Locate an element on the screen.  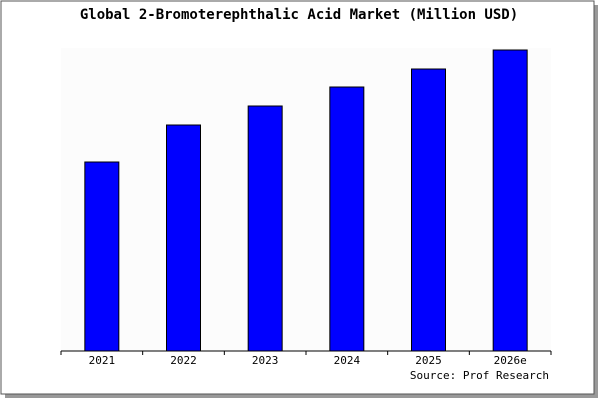
x-tick-label: 2023 is located at coordinates (265, 360).